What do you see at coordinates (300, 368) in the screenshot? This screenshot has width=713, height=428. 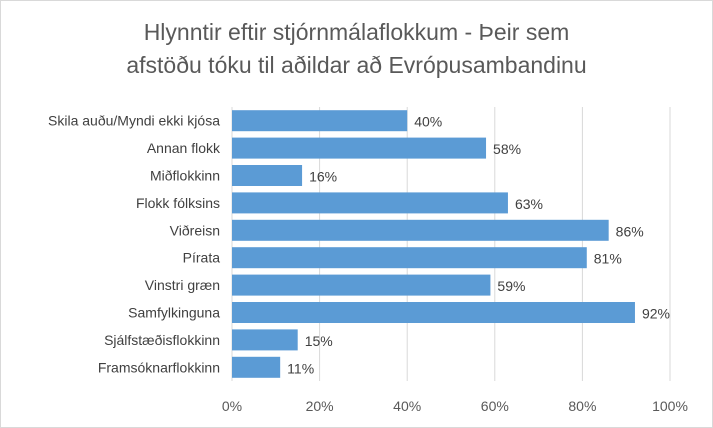 I see `data-label: 11%` at bounding box center [300, 368].